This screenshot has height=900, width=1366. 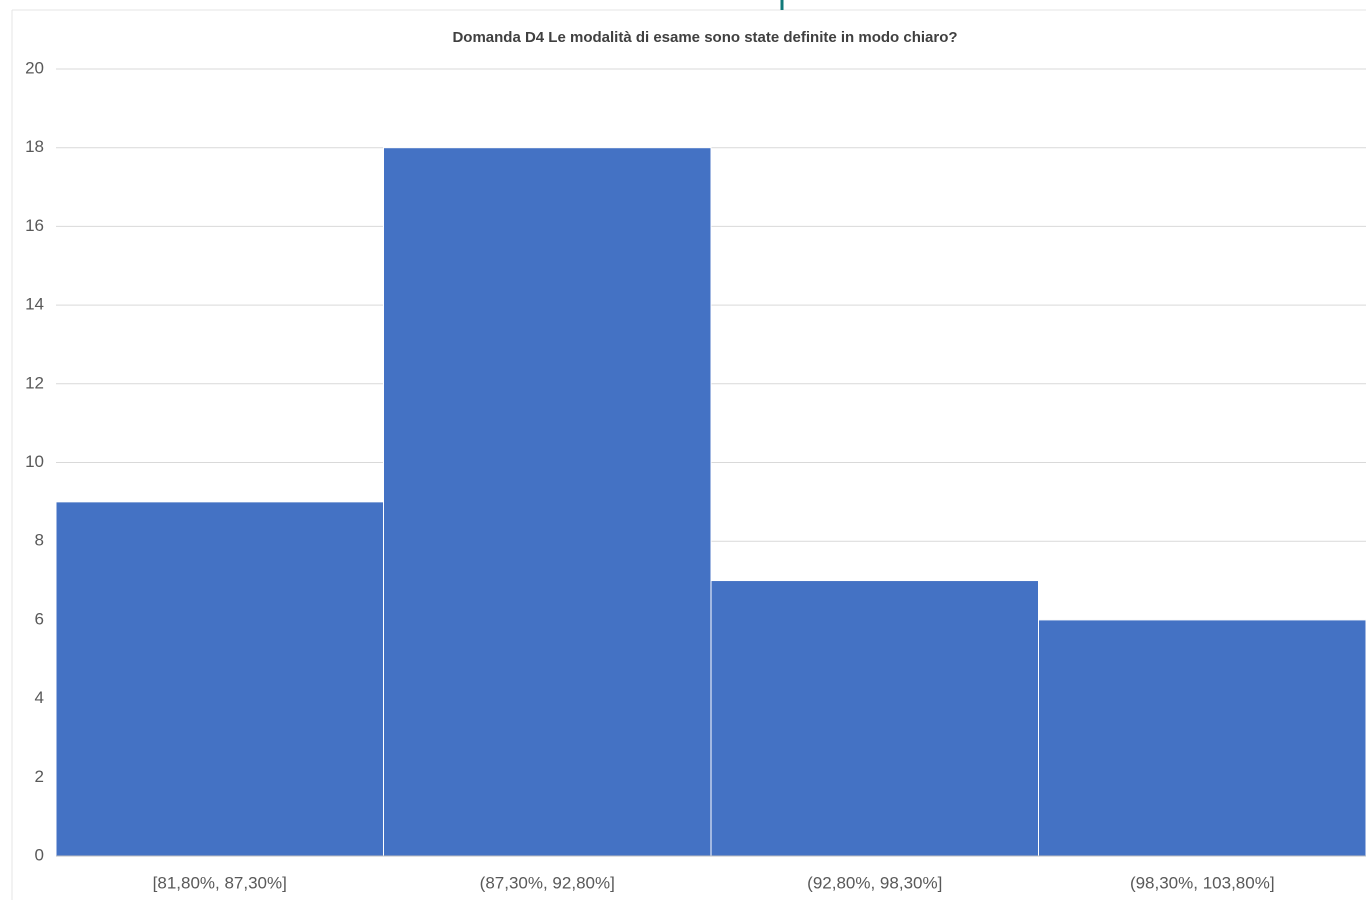 What do you see at coordinates (34, 382) in the screenshot?
I see `y-tick-label: 12` at bounding box center [34, 382].